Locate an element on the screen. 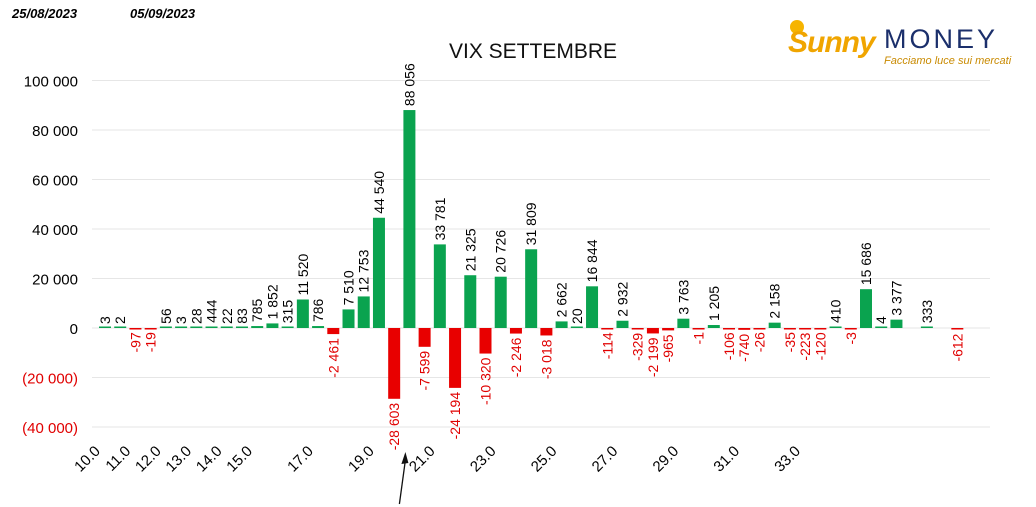 Image resolution: width=1036 pixels, height=507 pixels. x-tick-label: 33.0 is located at coordinates (787, 459).